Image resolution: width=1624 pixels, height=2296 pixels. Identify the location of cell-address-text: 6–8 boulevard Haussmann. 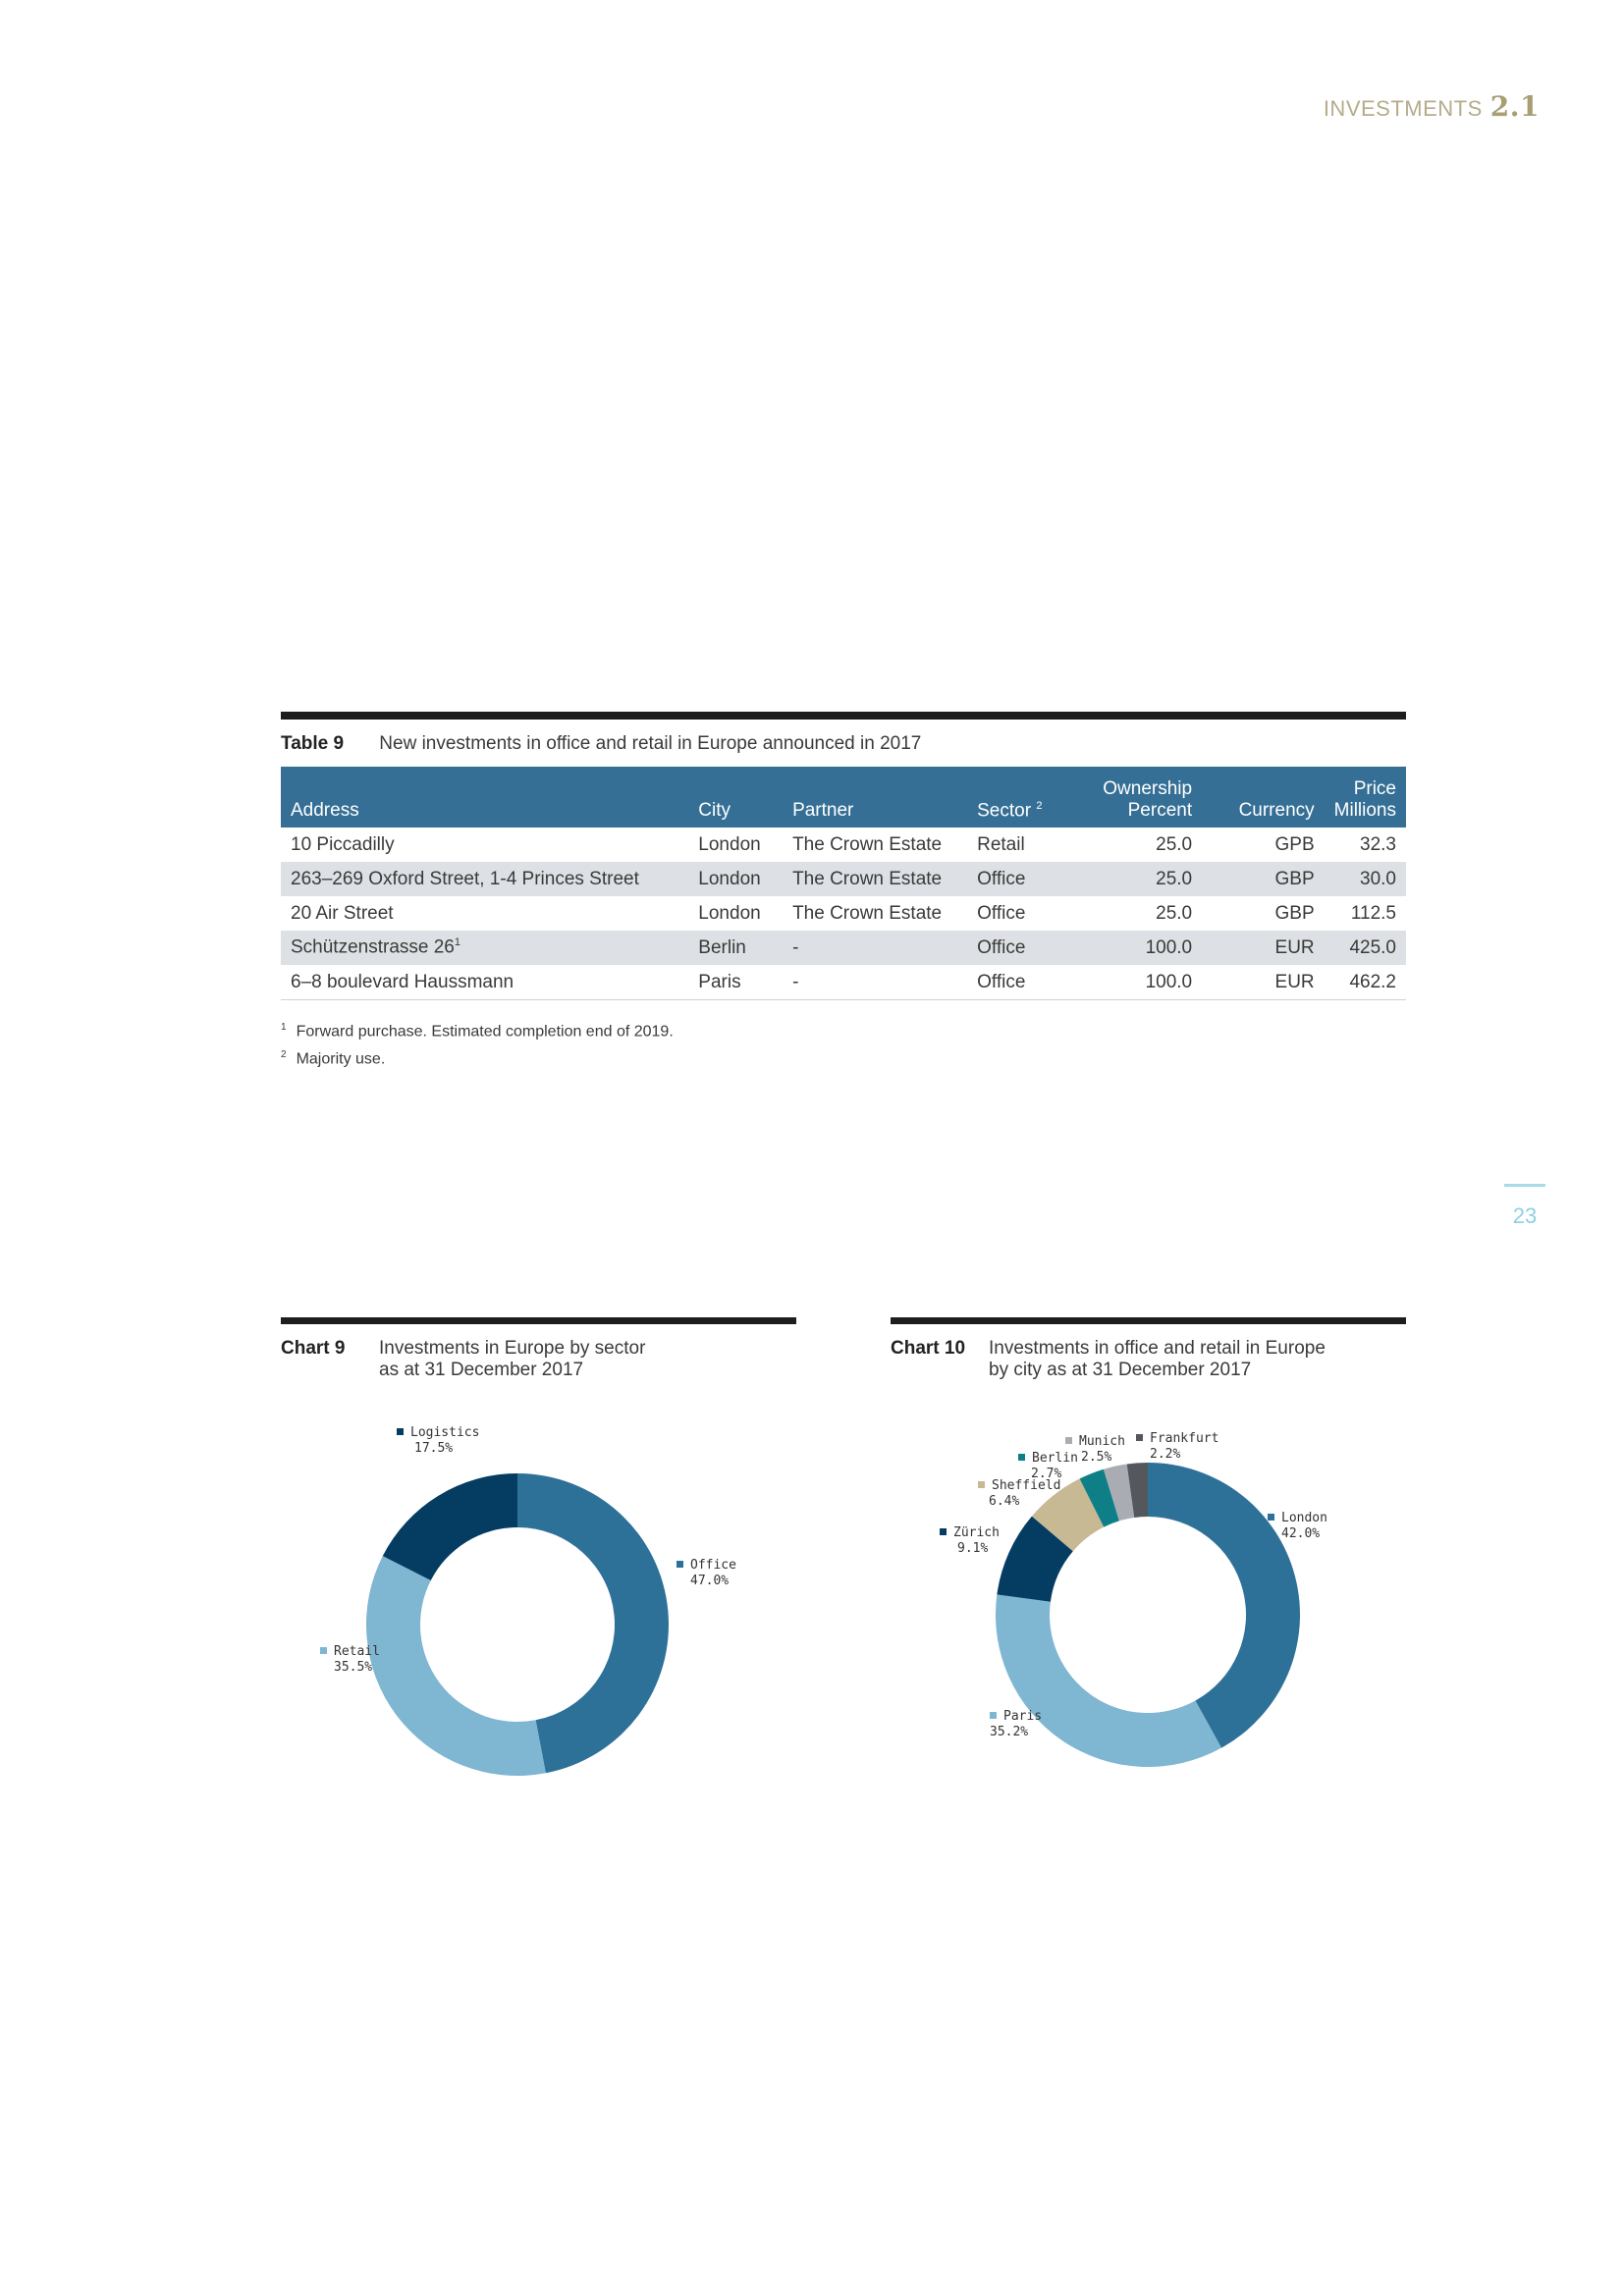
(402, 982).